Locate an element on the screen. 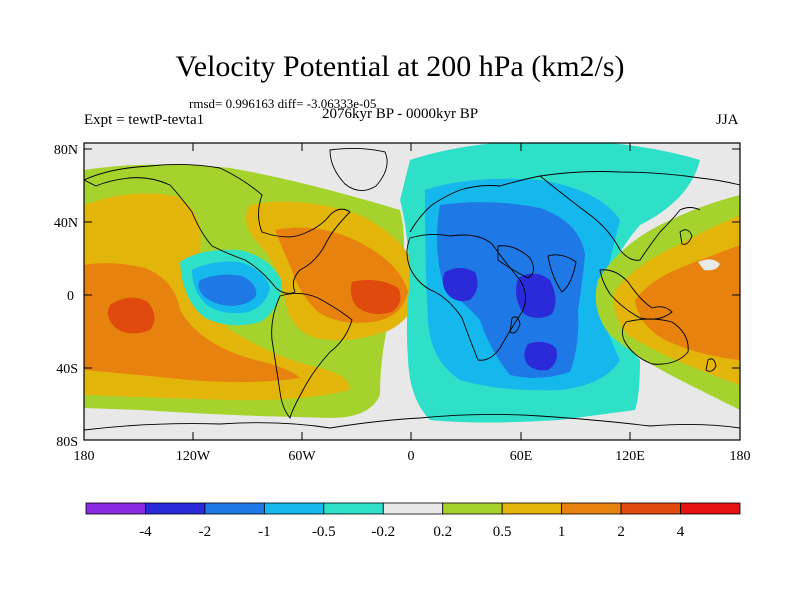 The width and height of the screenshot is (800, 600). lat-label-80n: 80N is located at coordinates (66, 150).